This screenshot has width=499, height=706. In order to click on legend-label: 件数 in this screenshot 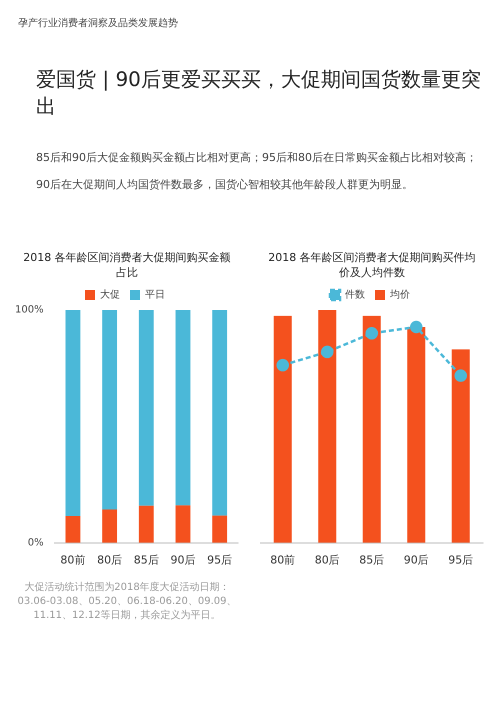, I will do `click(355, 295)`.